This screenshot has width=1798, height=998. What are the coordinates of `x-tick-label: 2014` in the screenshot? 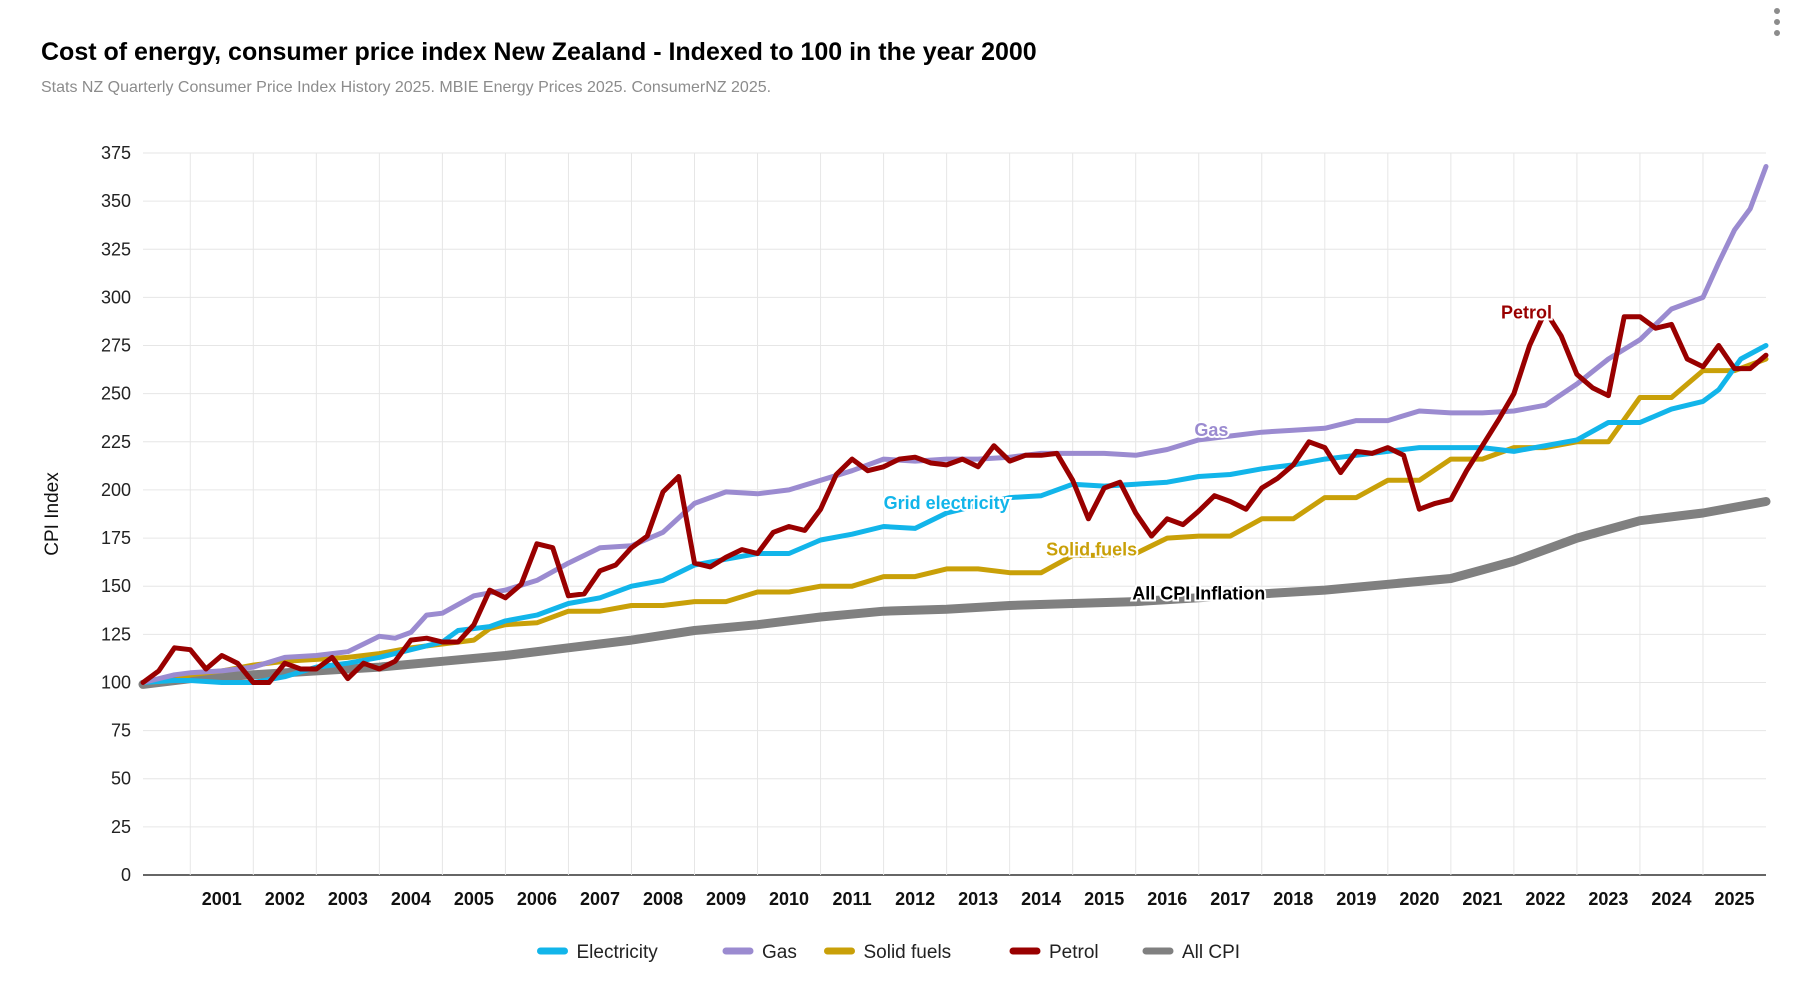 It's located at (1041, 899).